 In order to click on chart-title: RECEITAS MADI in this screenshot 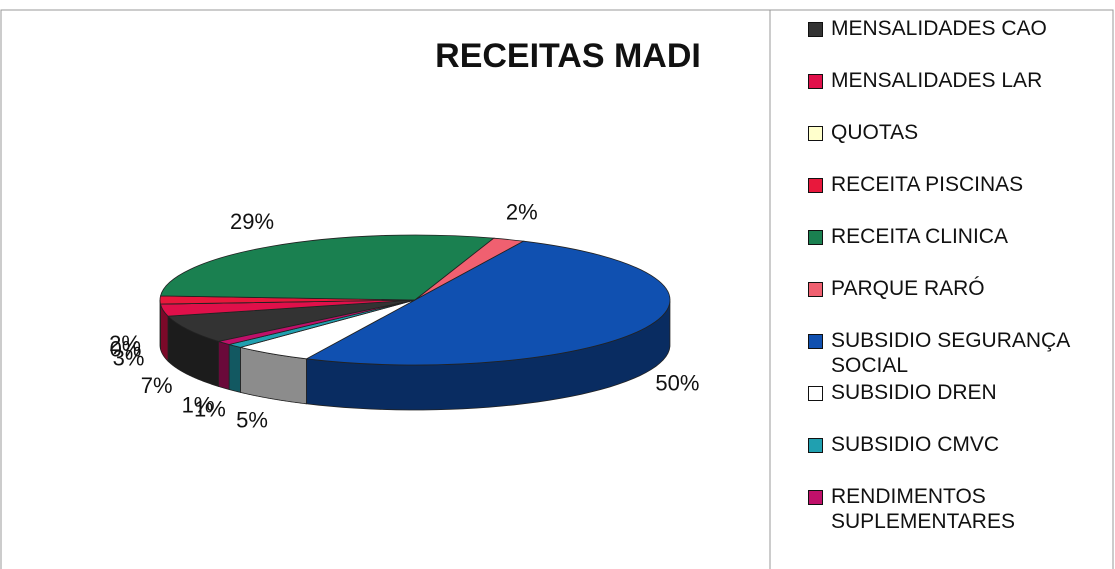, I will do `click(568, 56)`.